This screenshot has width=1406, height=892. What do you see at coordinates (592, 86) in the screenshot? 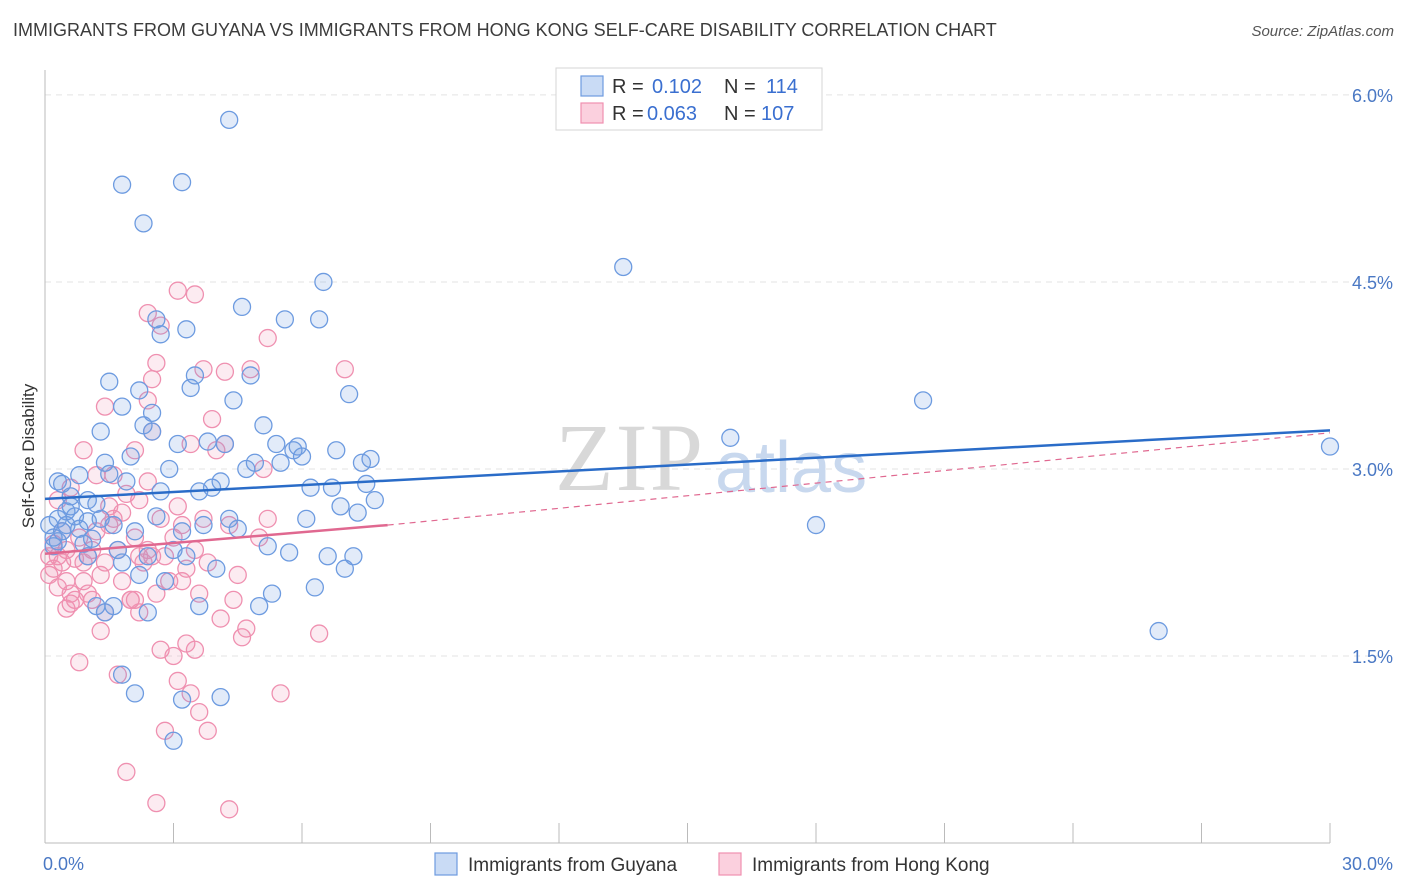
I see `legend-guyana-swatch` at bounding box center [592, 86].